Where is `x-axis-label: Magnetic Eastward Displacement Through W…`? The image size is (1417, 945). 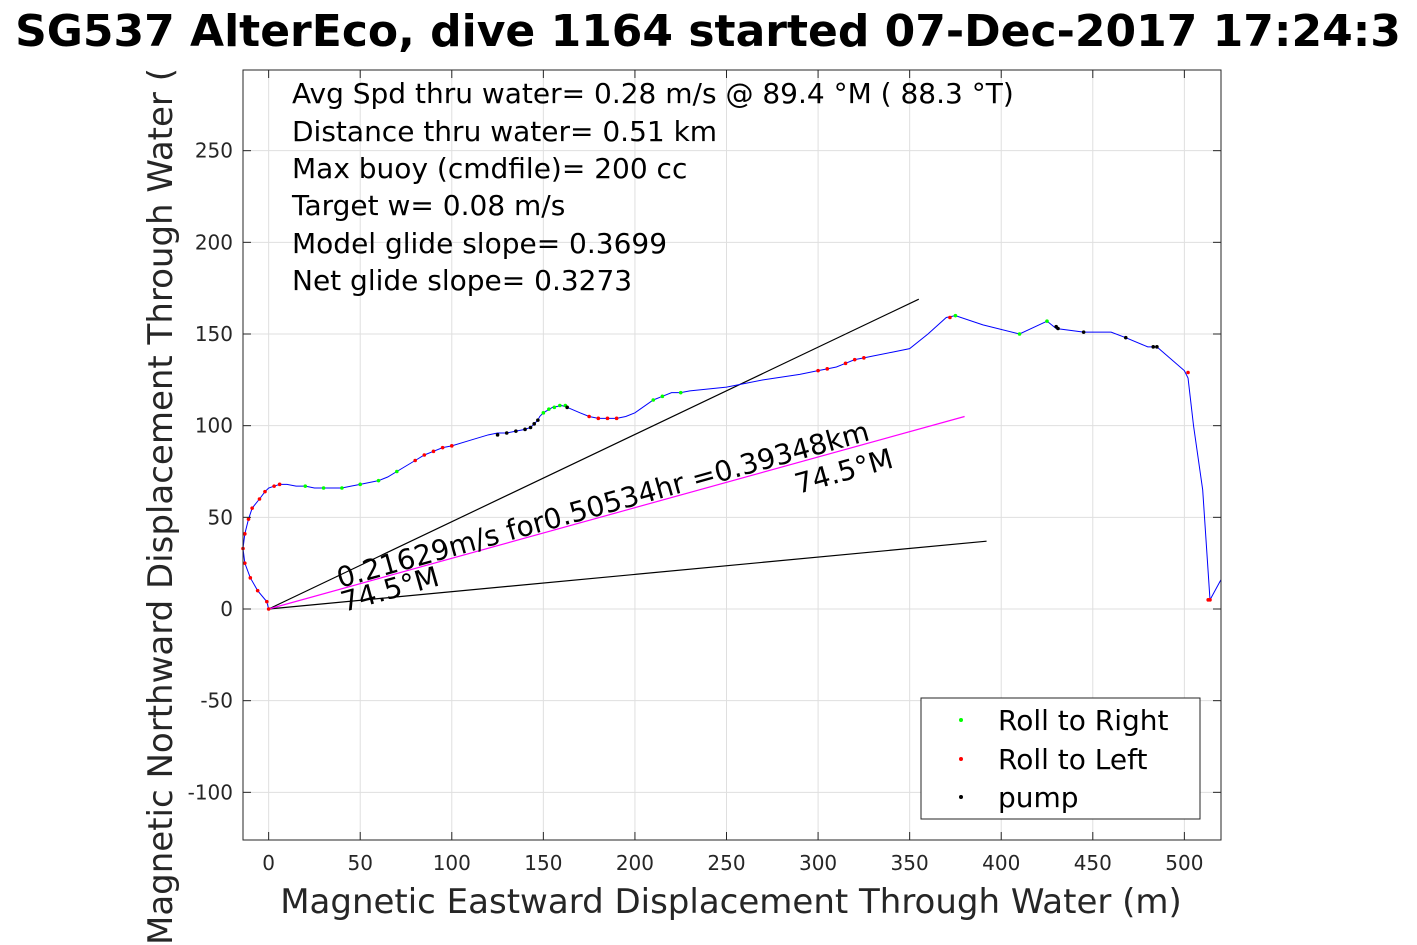
x-axis-label: Magnetic Eastward Displacement Through W… is located at coordinates (731, 902).